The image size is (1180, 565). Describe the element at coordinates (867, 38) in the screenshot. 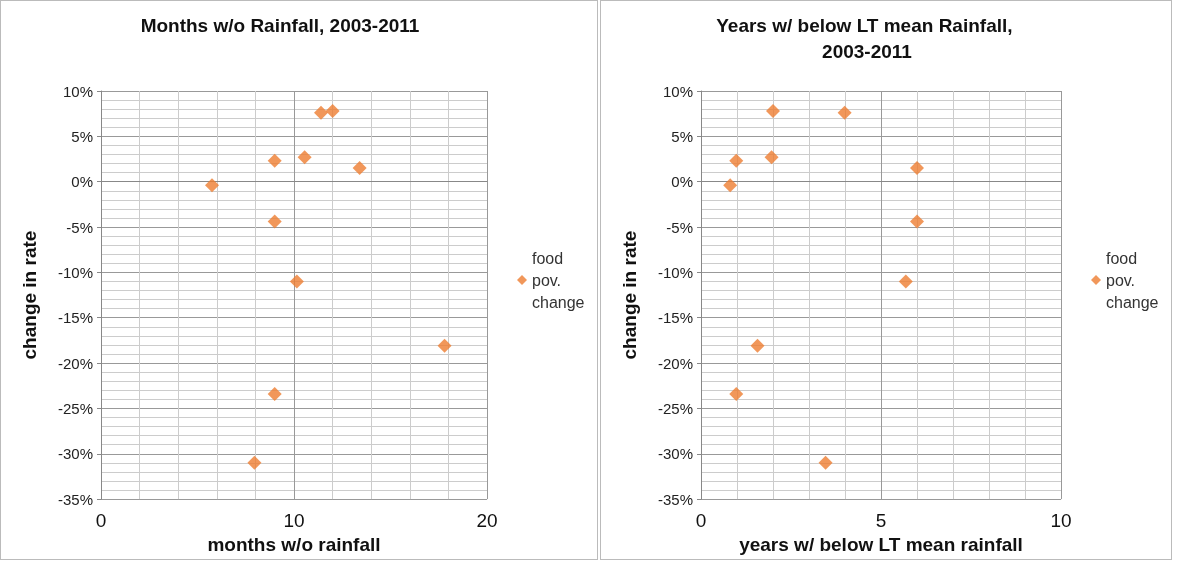

I see `chart-title: Years w/ below LT mean Rainfall, 2003-2011` at that location.